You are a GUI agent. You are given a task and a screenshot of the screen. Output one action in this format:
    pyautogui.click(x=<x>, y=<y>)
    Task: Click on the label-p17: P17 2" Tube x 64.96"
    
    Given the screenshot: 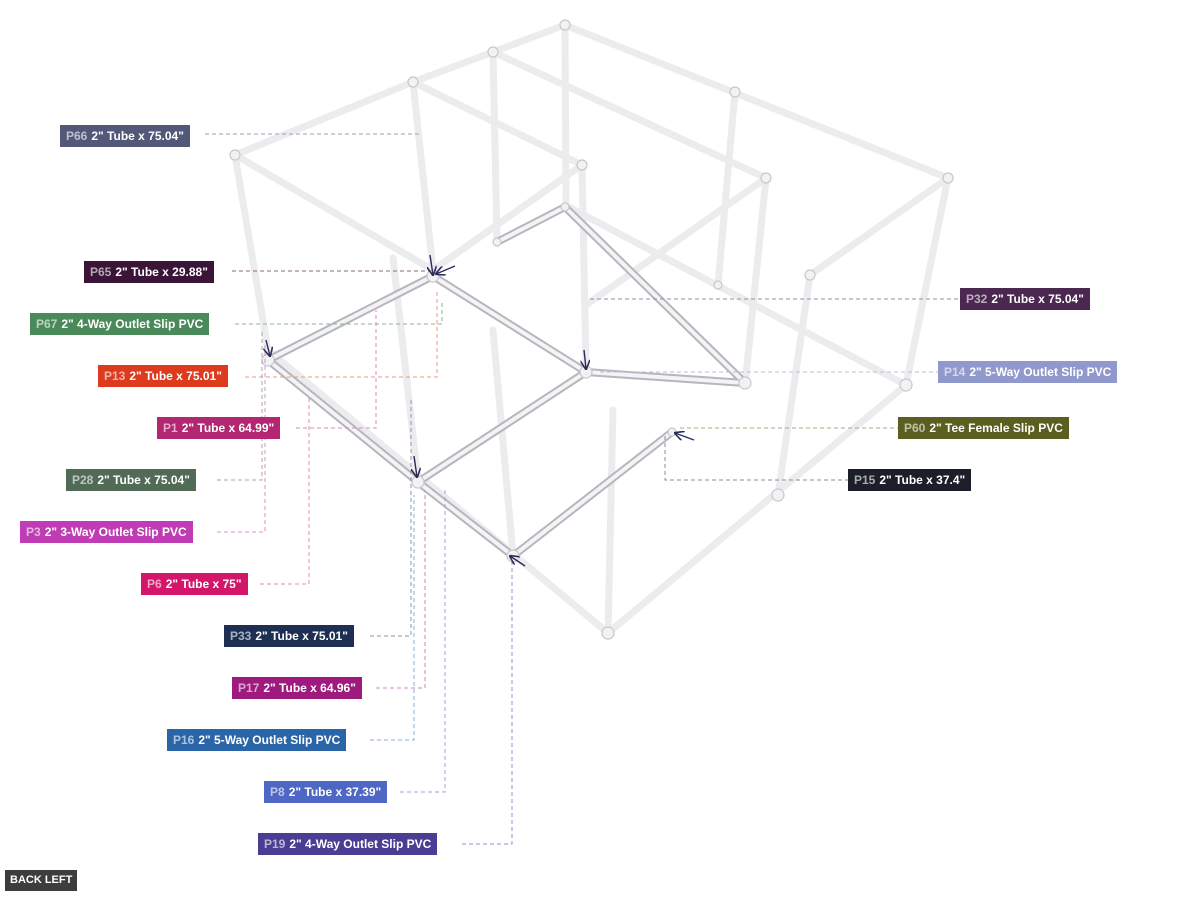 What is the action you would take?
    pyautogui.click(x=297, y=688)
    